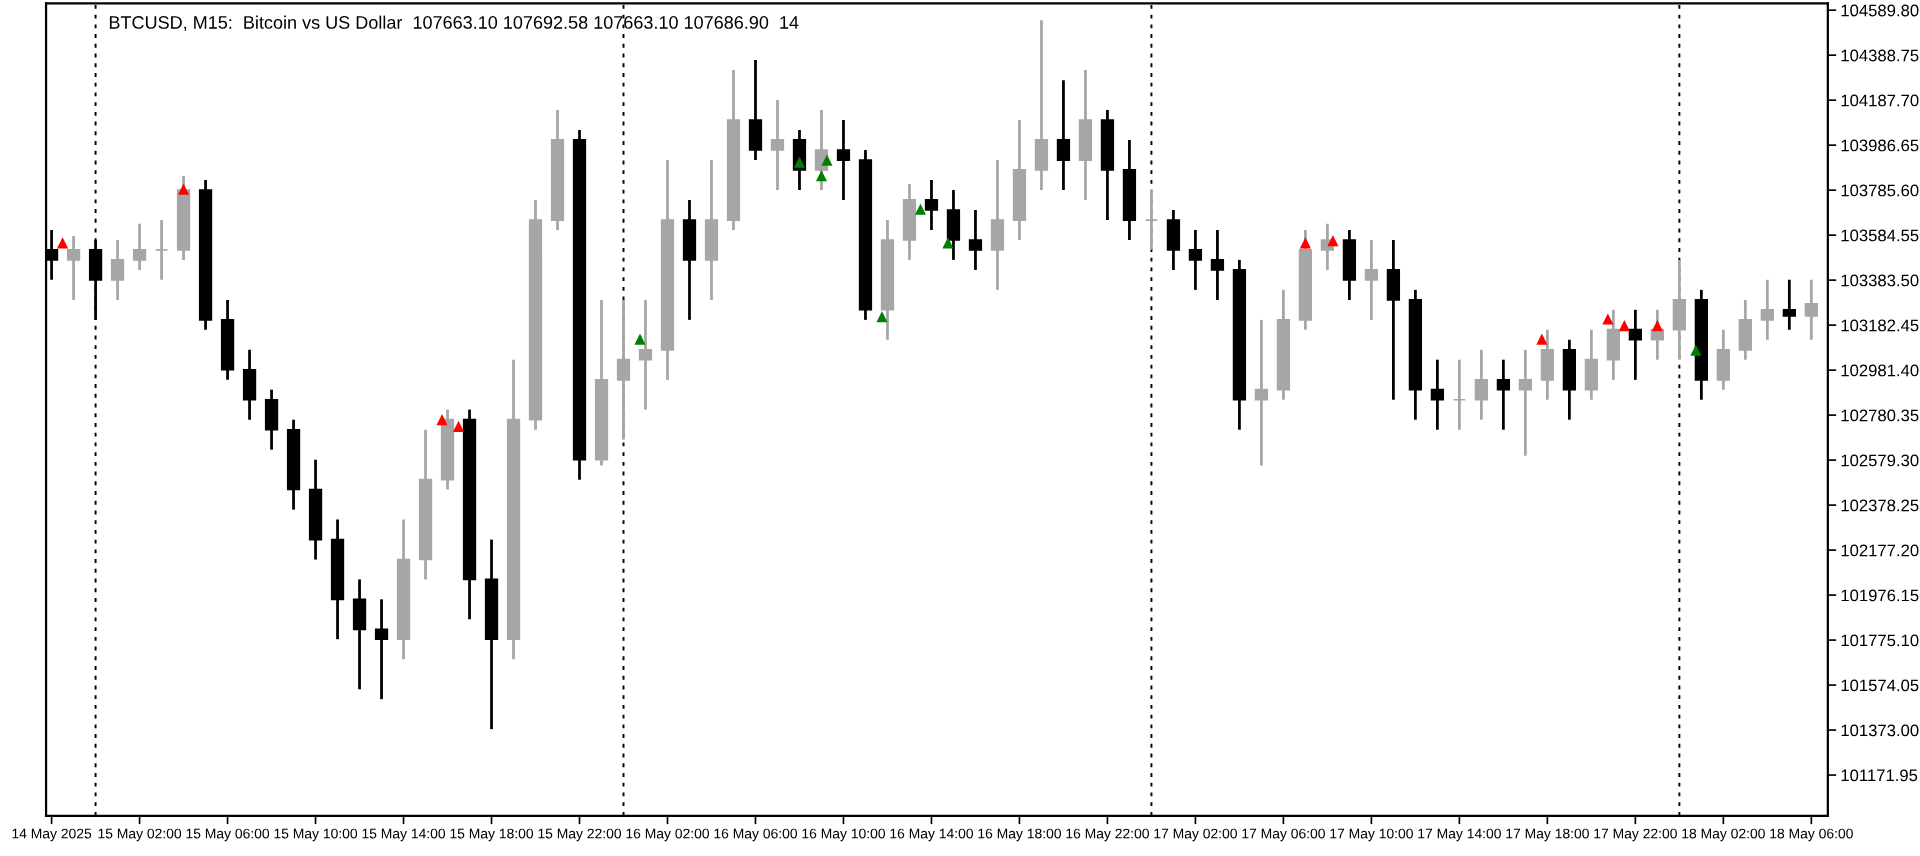  What do you see at coordinates (1880, 10) in the screenshot?
I see `y-tick-label: 104589.80` at bounding box center [1880, 10].